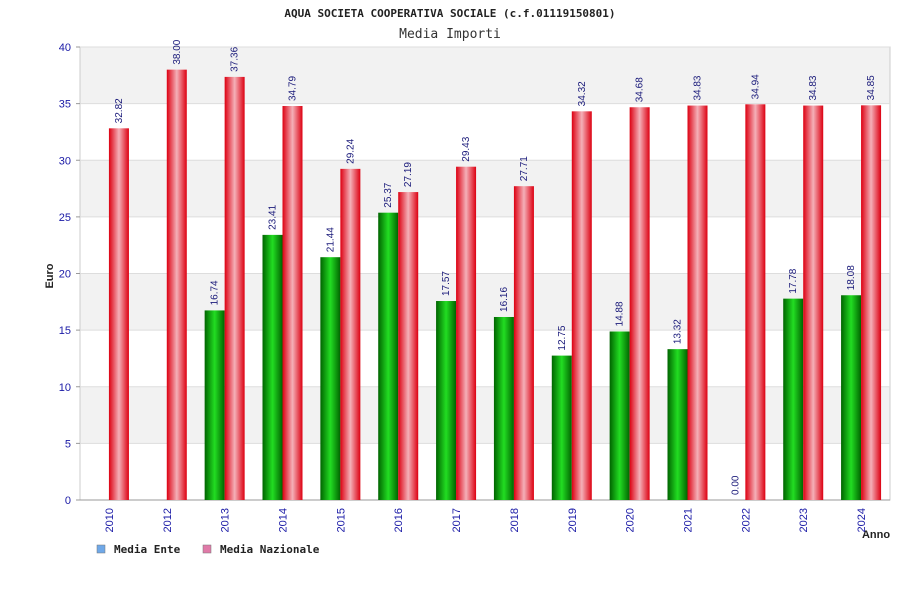 This screenshot has height=600, width=900. I want to click on data-label: 34.85, so click(871, 87).